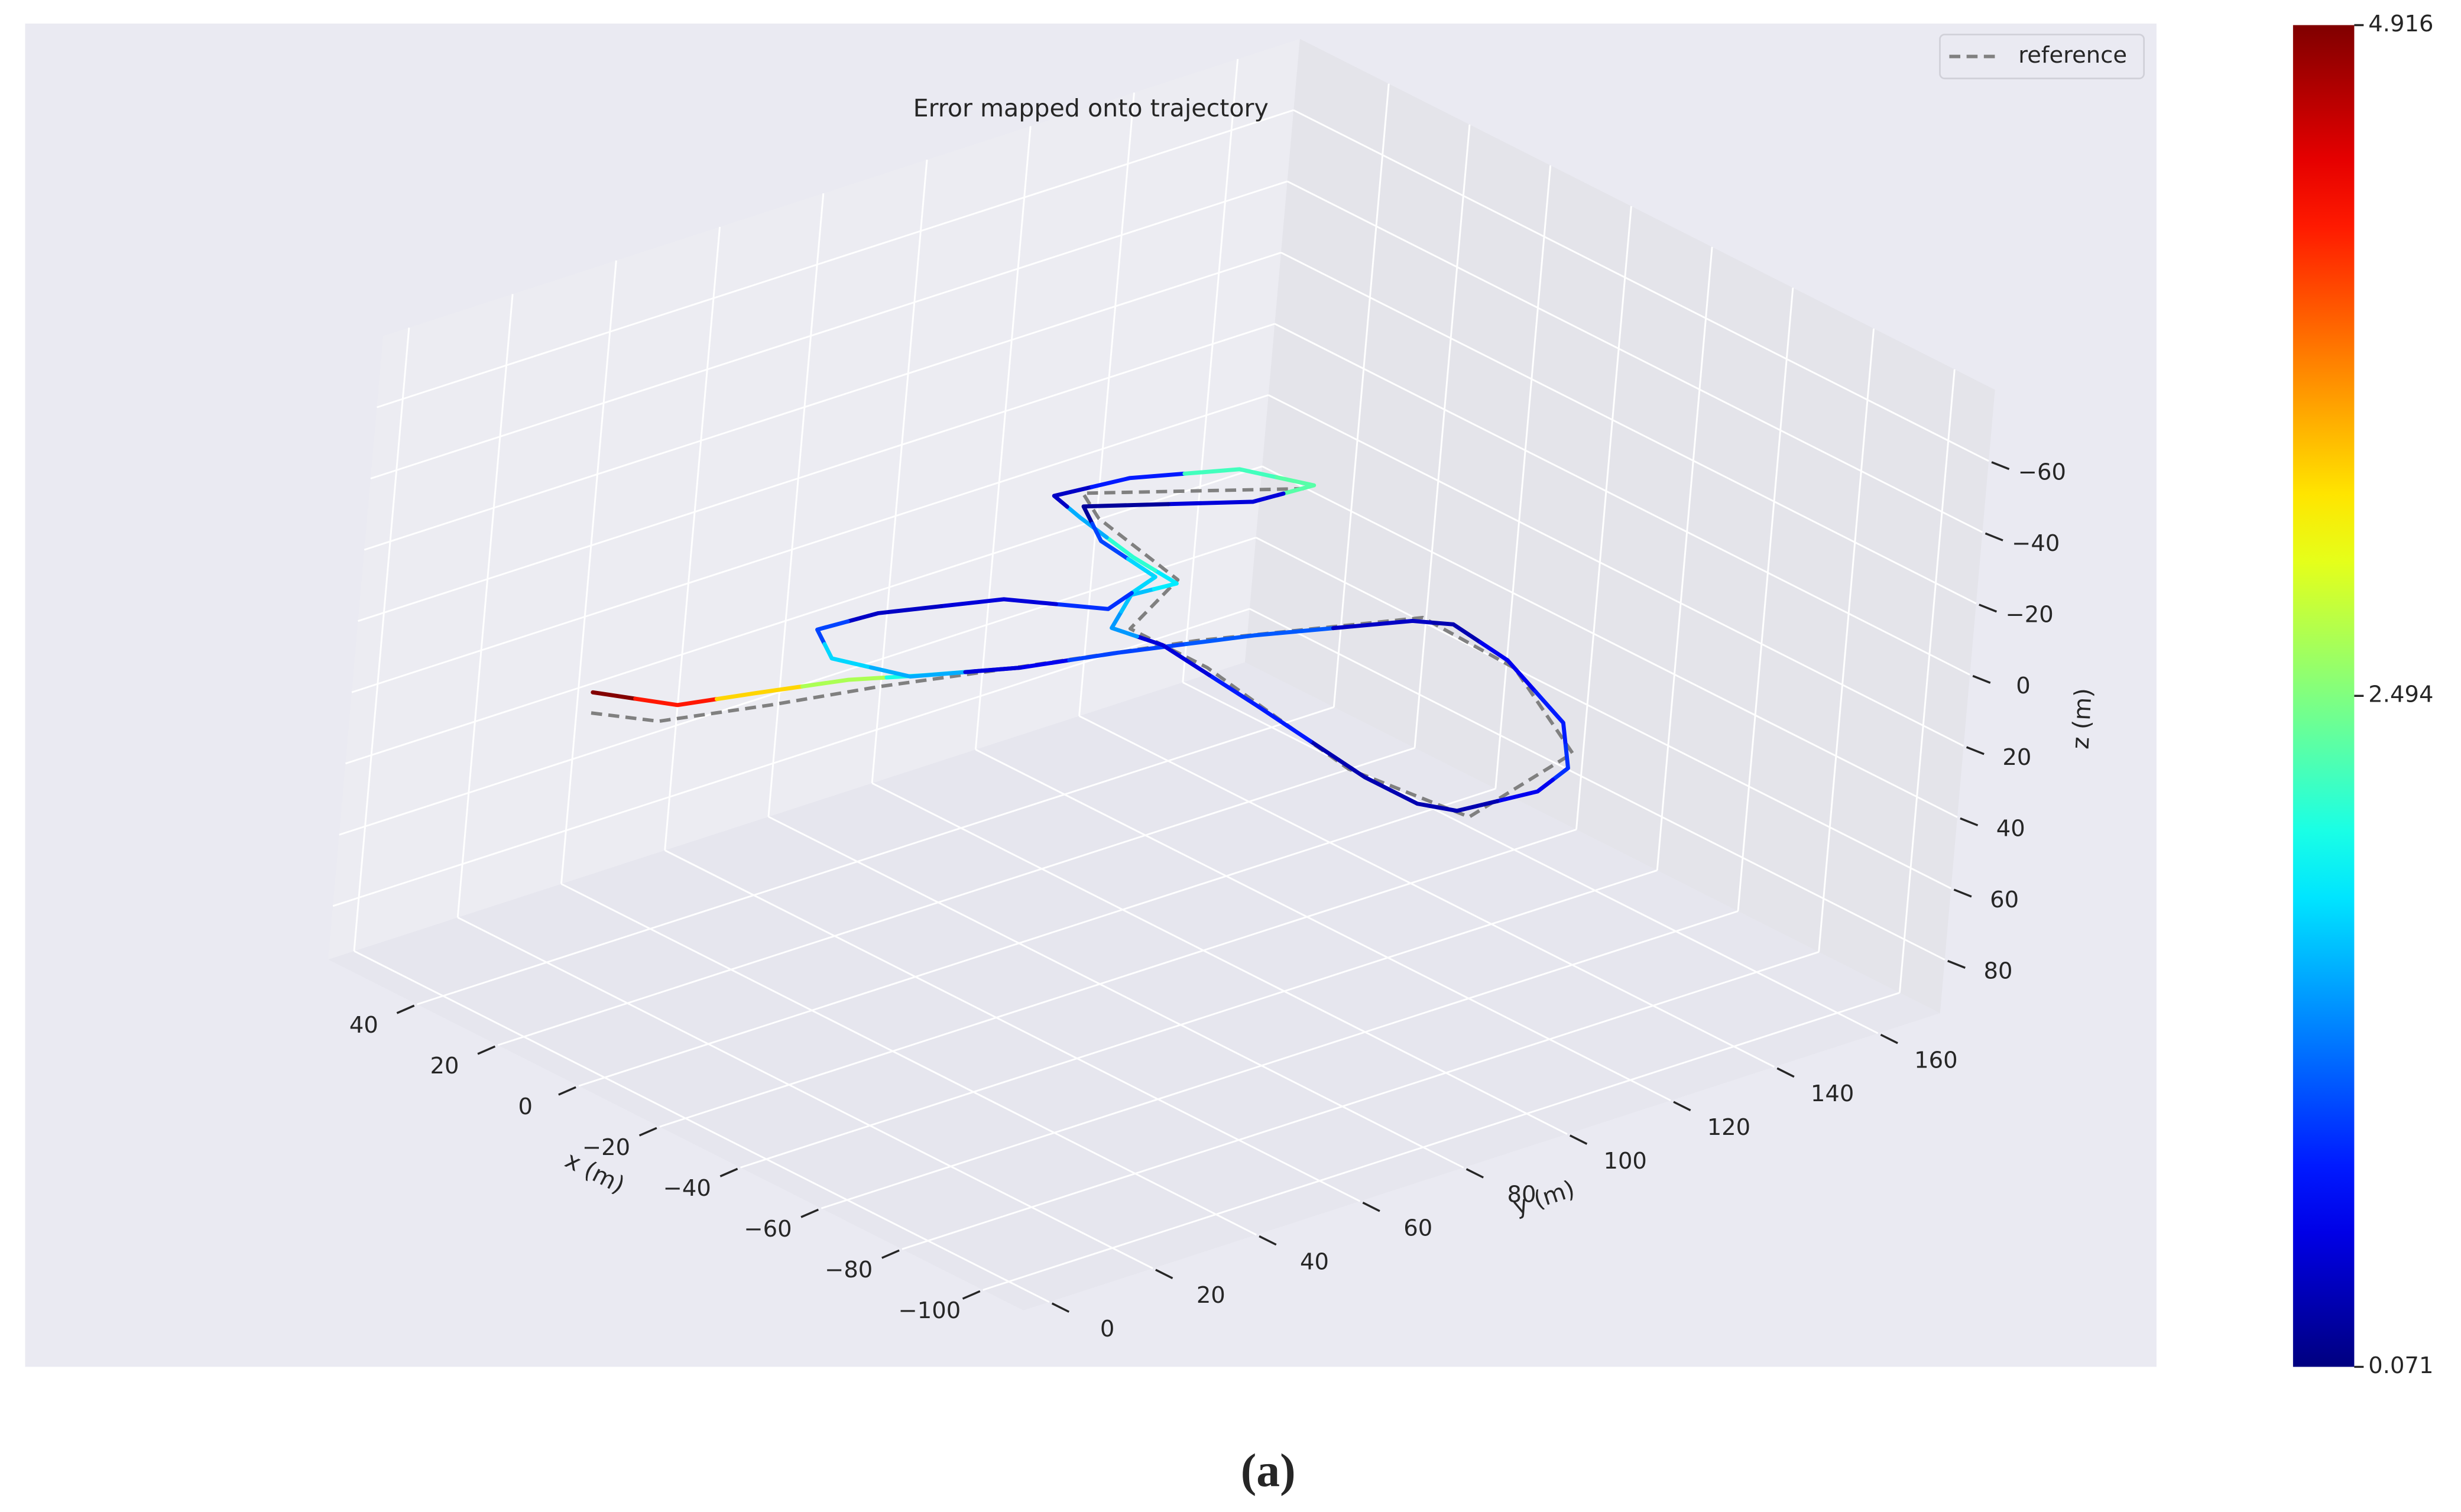 This screenshot has width=2461, height=1512. Describe the element at coordinates (1315, 1262) in the screenshot. I see `y-tick-label: 40` at that location.